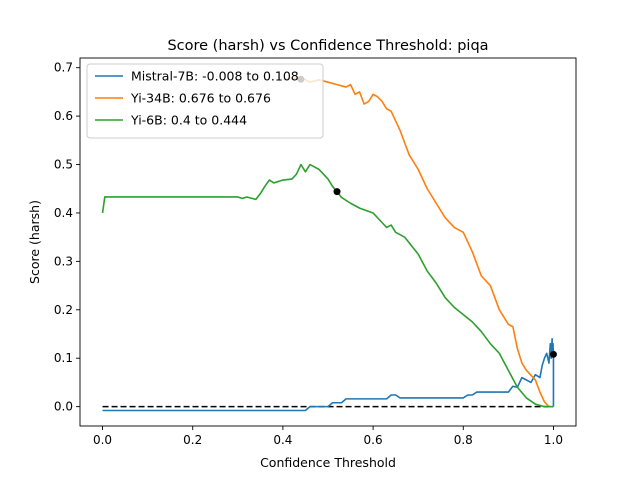 The width and height of the screenshot is (640, 480). Describe the element at coordinates (373, 440) in the screenshot. I see `x-tick-label: 0.6` at that location.